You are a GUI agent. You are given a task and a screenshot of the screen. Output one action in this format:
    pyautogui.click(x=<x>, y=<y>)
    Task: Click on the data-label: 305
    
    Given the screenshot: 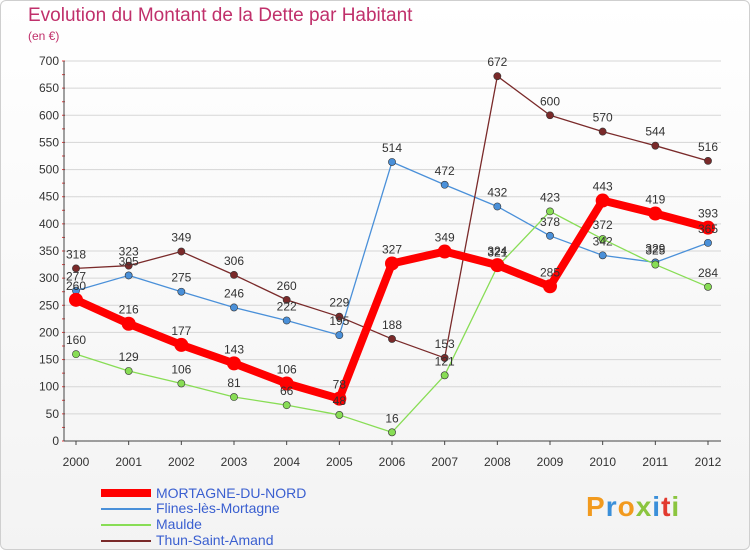 What is the action you would take?
    pyautogui.click(x=129, y=261)
    